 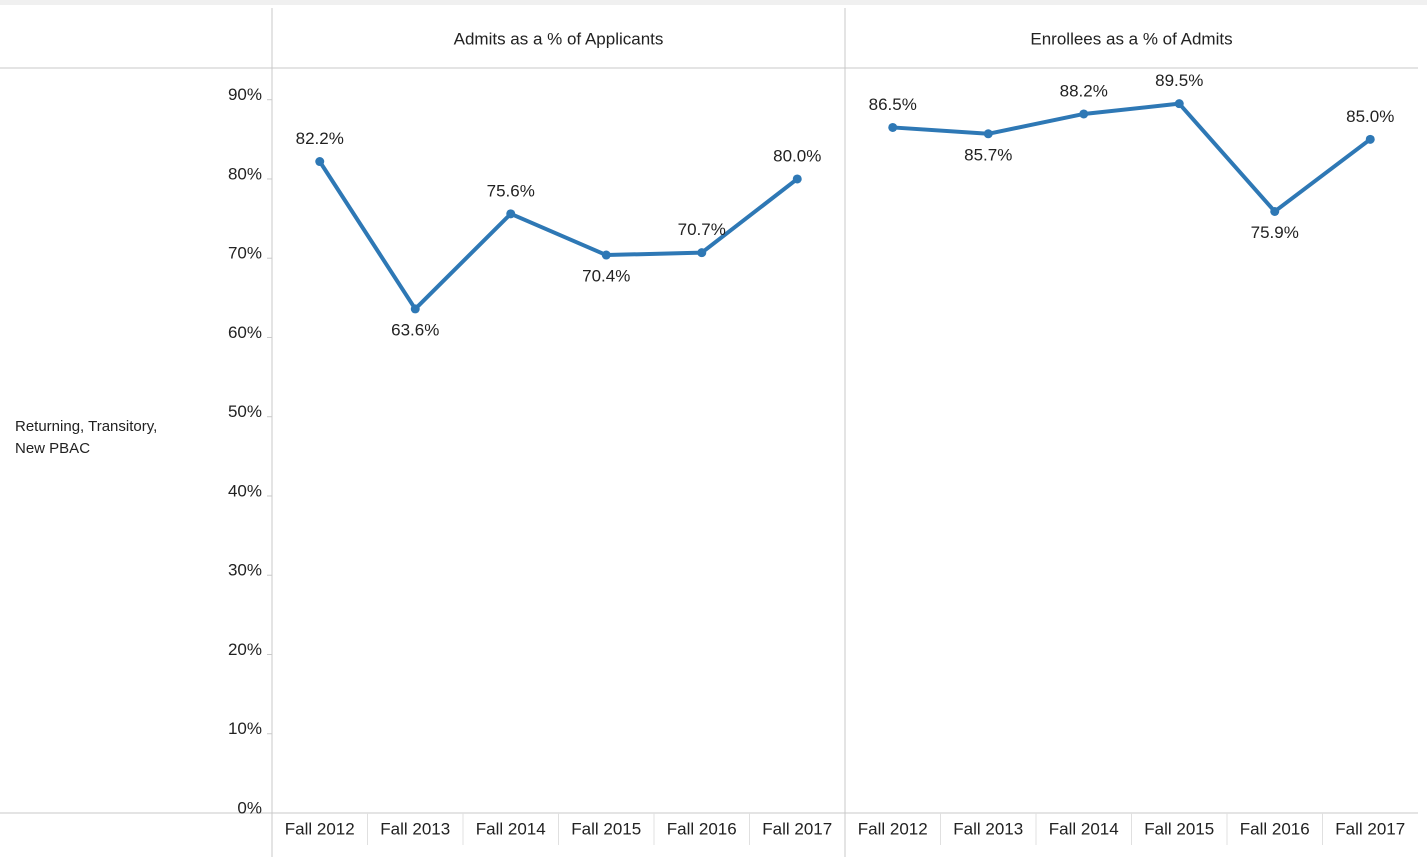 I want to click on y-tick-label: 80%, so click(x=245, y=173).